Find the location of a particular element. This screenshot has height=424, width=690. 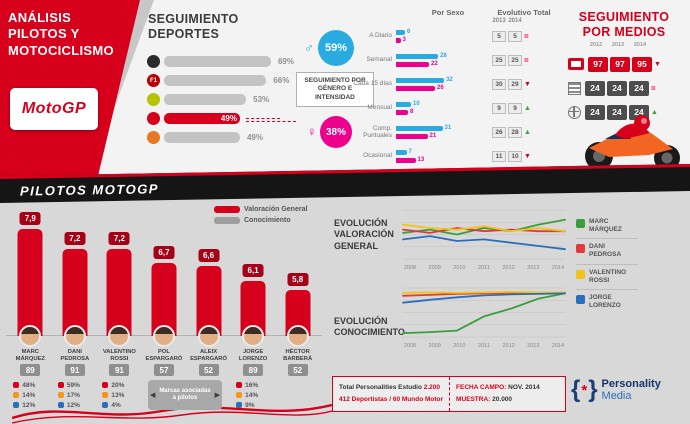

rider-column: 6,1 JORGE LORENZO 89 is located at coordinates (253, 292).